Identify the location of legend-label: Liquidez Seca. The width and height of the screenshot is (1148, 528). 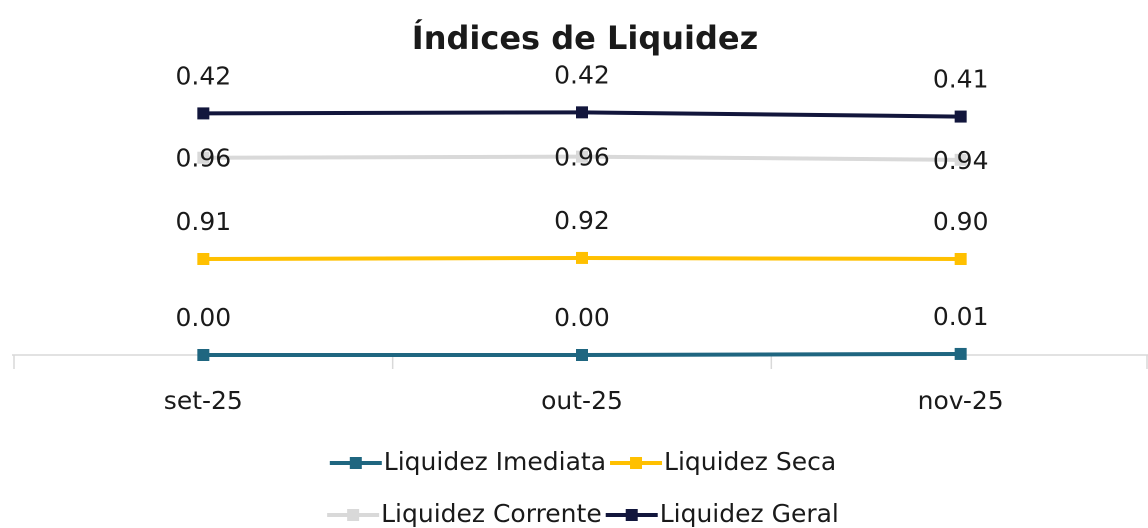
(750, 461).